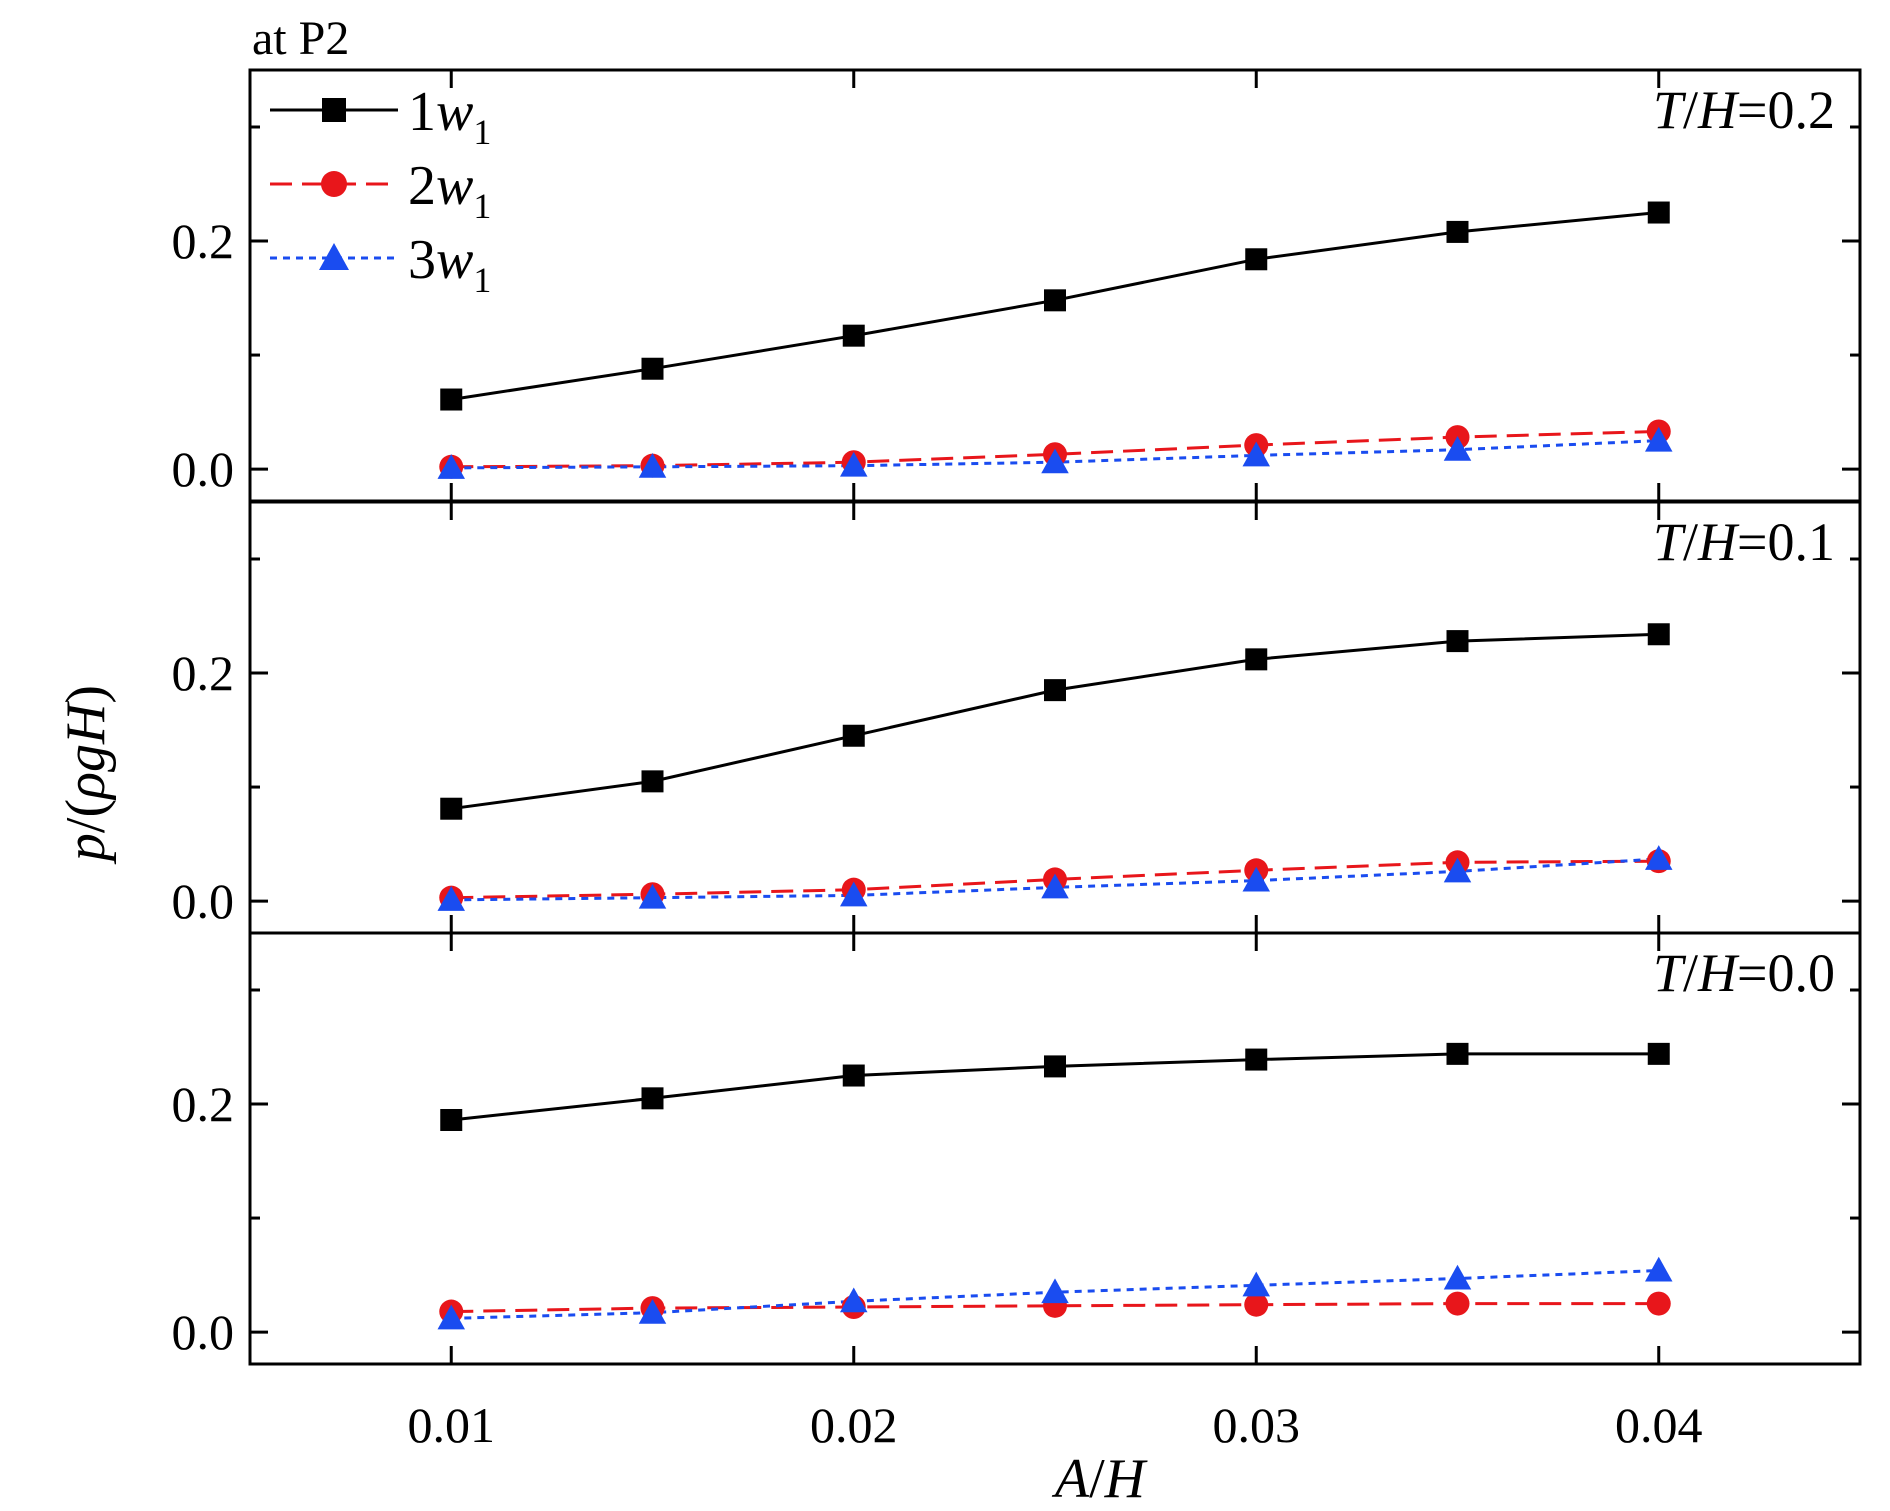  Describe the element at coordinates (452, 1425) in the screenshot. I see `x-tick-label: 0.01` at that location.